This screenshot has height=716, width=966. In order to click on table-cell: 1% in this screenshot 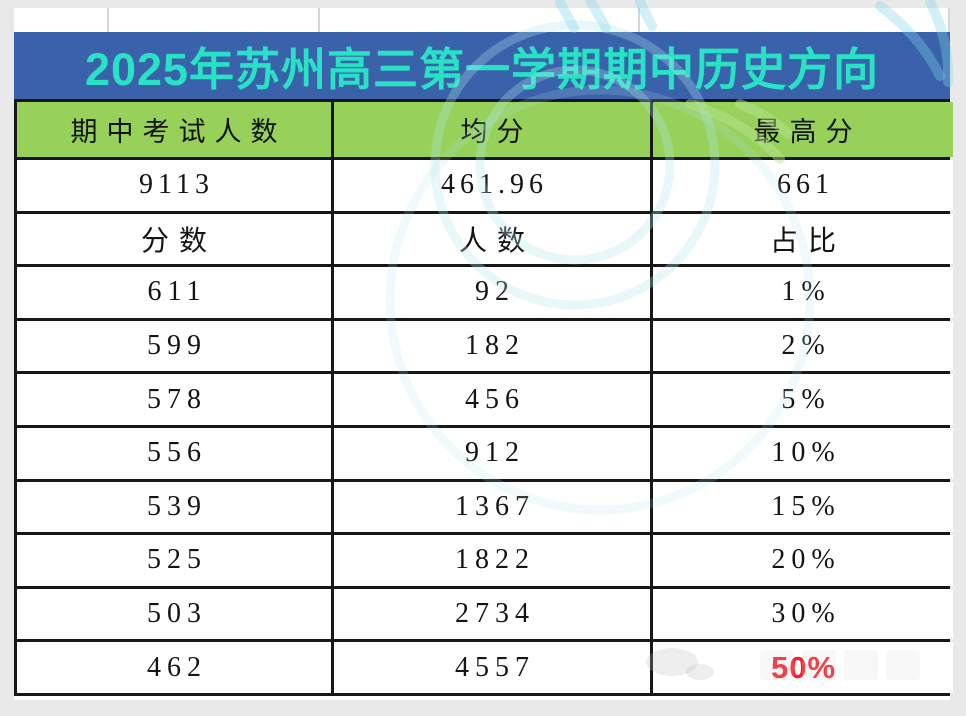, I will do `click(803, 292)`.